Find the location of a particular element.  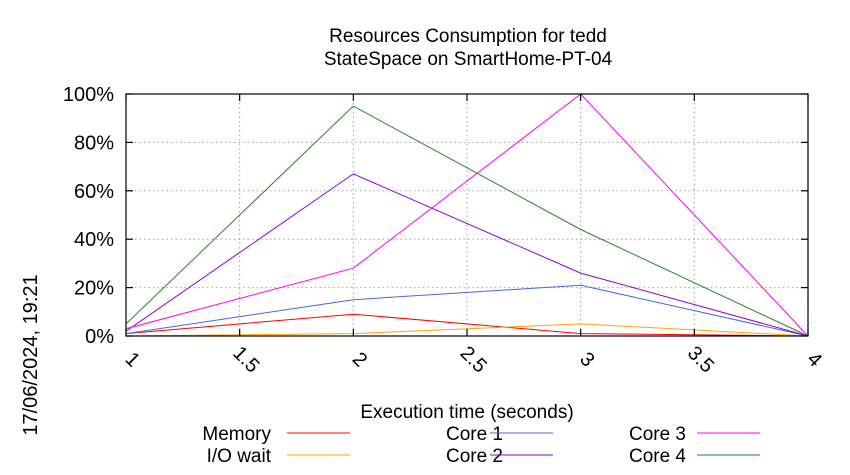

x-tick-label: 2 is located at coordinates (359, 359).